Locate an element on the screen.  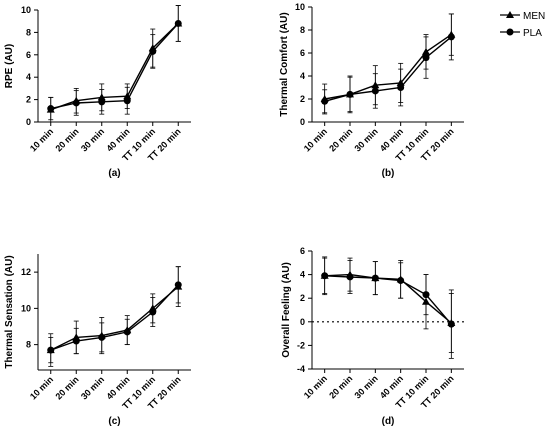
legend-marker-men is located at coordinates (510, 14).